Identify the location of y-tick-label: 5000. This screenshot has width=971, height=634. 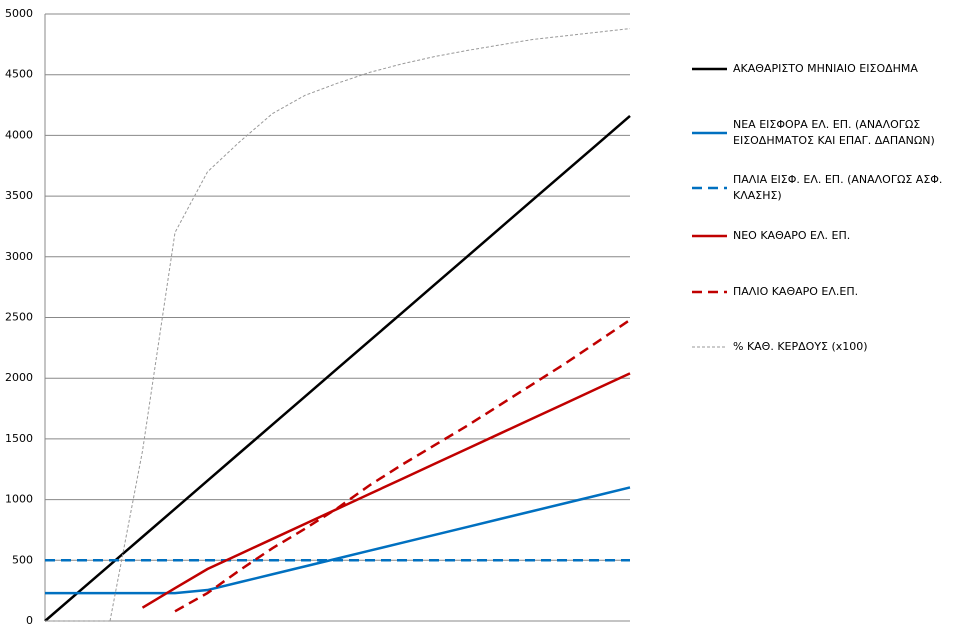
(19, 13).